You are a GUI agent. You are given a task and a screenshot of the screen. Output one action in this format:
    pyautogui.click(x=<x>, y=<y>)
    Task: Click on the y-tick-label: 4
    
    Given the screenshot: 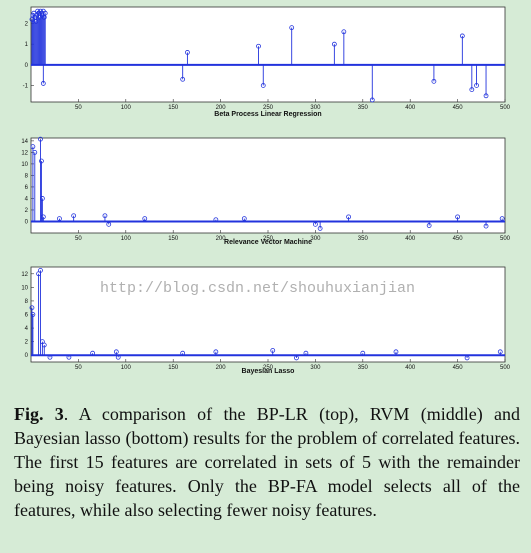 What is the action you would take?
    pyautogui.click(x=27, y=199)
    